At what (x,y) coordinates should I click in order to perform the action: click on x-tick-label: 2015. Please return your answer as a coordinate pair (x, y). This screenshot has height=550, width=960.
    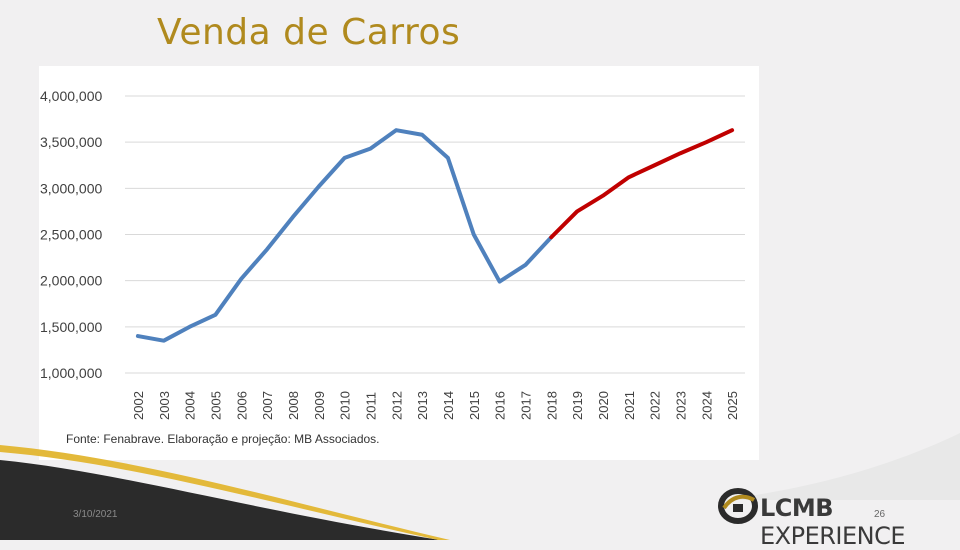
    Looking at the image, I should click on (474, 405).